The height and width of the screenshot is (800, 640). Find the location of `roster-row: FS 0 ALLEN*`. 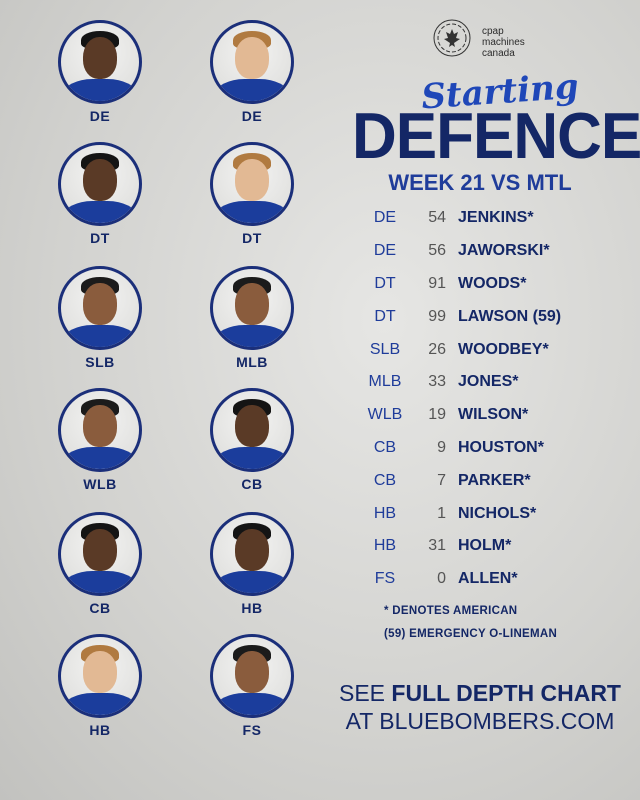

roster-row: FS 0 ALLEN* is located at coordinates (485, 579).